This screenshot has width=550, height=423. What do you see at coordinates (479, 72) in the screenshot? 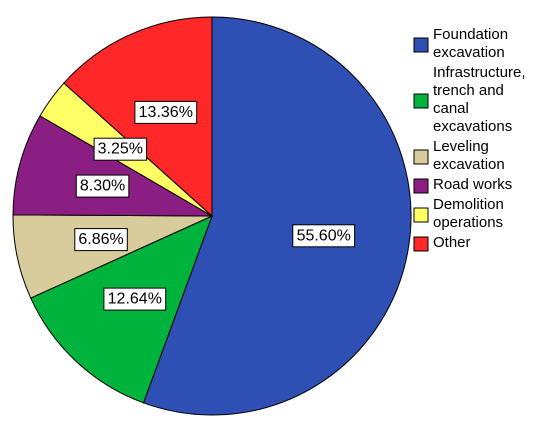
I see `legend-label-line: Infrastructure,` at bounding box center [479, 72].